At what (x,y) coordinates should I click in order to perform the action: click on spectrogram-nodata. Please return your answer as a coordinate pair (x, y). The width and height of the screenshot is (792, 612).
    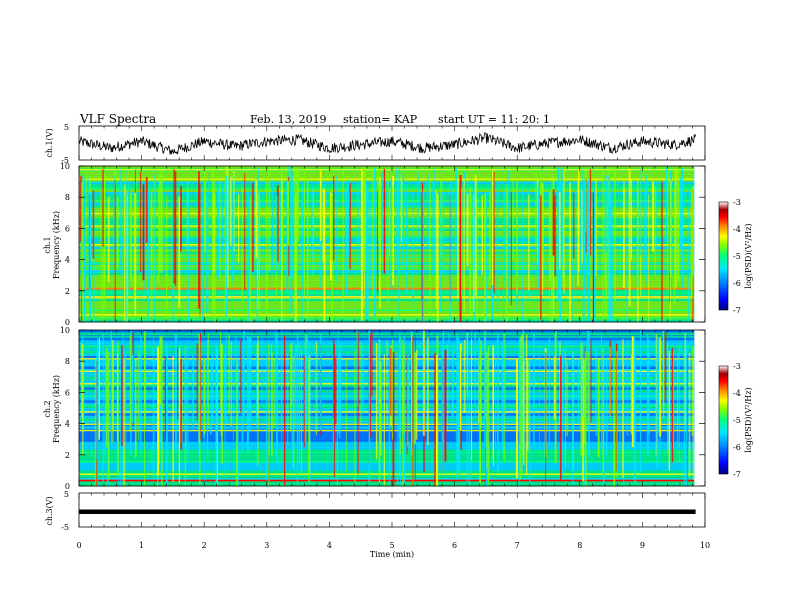
    Looking at the image, I should click on (699, 408).